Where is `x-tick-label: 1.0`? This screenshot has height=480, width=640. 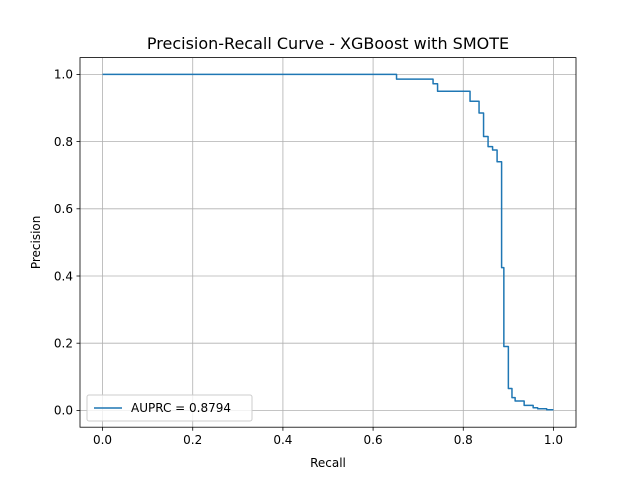
x-tick-label: 1.0 is located at coordinates (553, 440).